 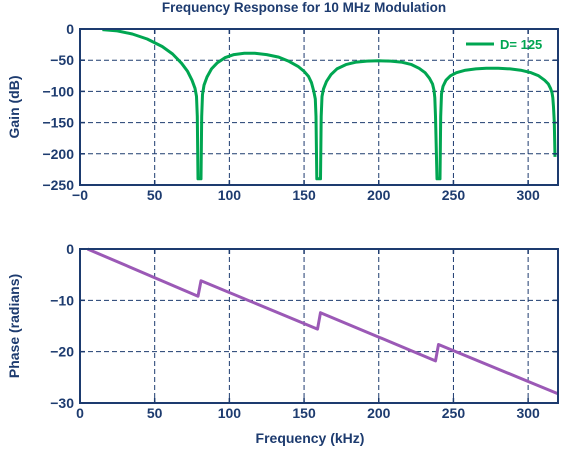 I want to click on y-tick-label: −100, so click(x=58, y=91).